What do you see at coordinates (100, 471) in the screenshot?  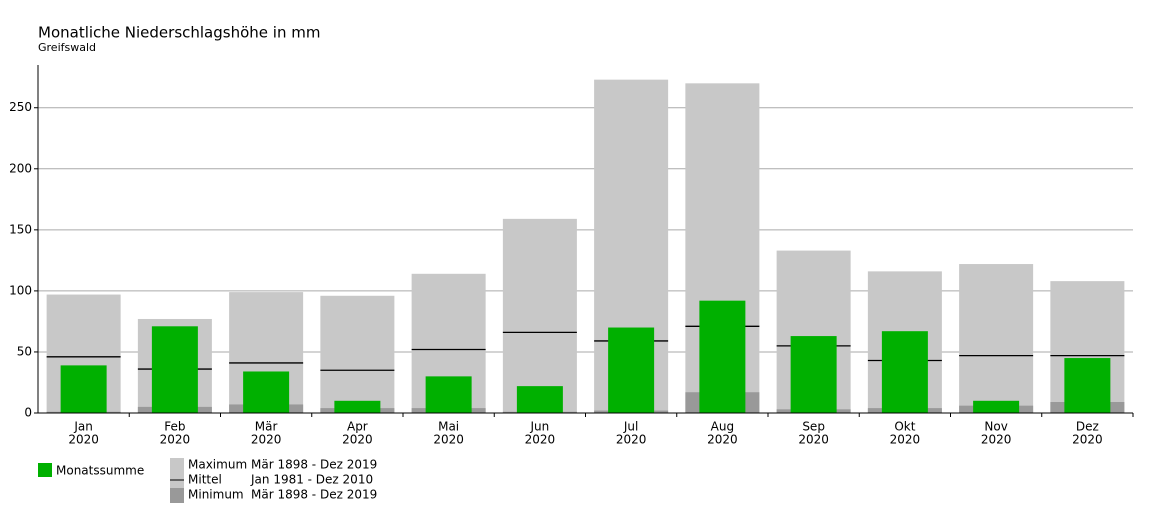 I see `legend-label: Monatssumme` at bounding box center [100, 471].